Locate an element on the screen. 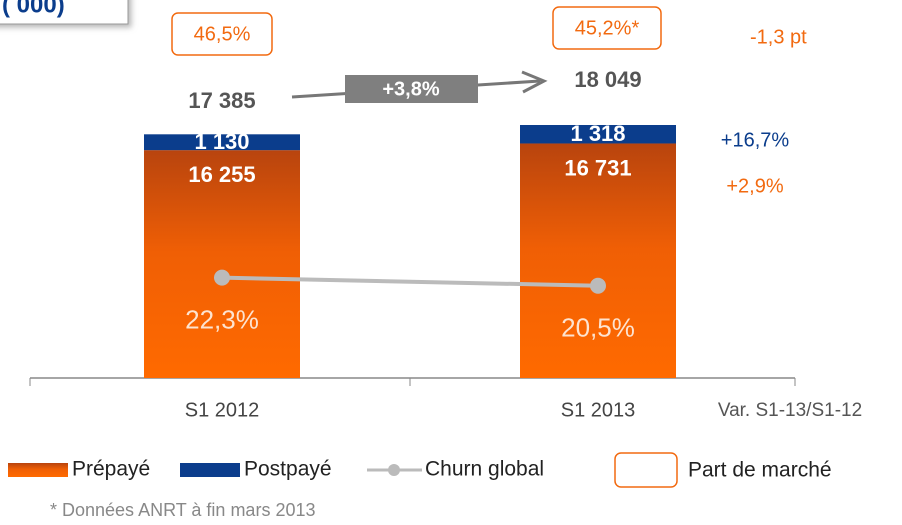 This screenshot has width=902, height=525. x-tick-label: S1 2012 is located at coordinates (222, 410).